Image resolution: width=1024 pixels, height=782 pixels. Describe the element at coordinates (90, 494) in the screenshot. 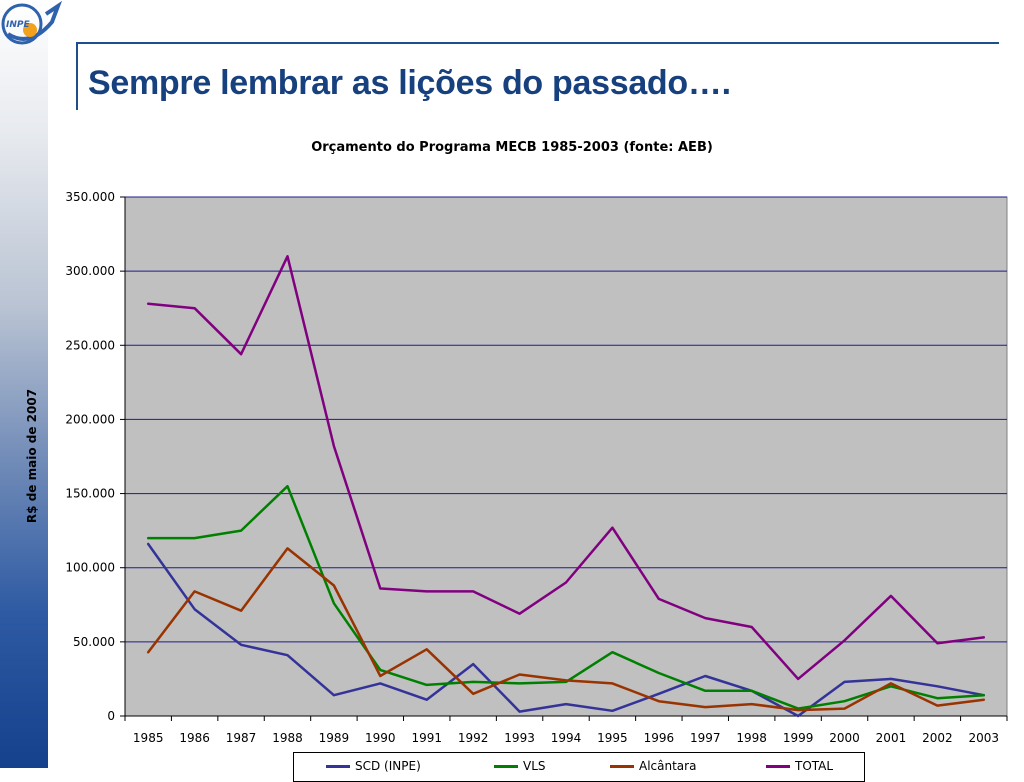

I see `y-tick-label: 150.000` at that location.